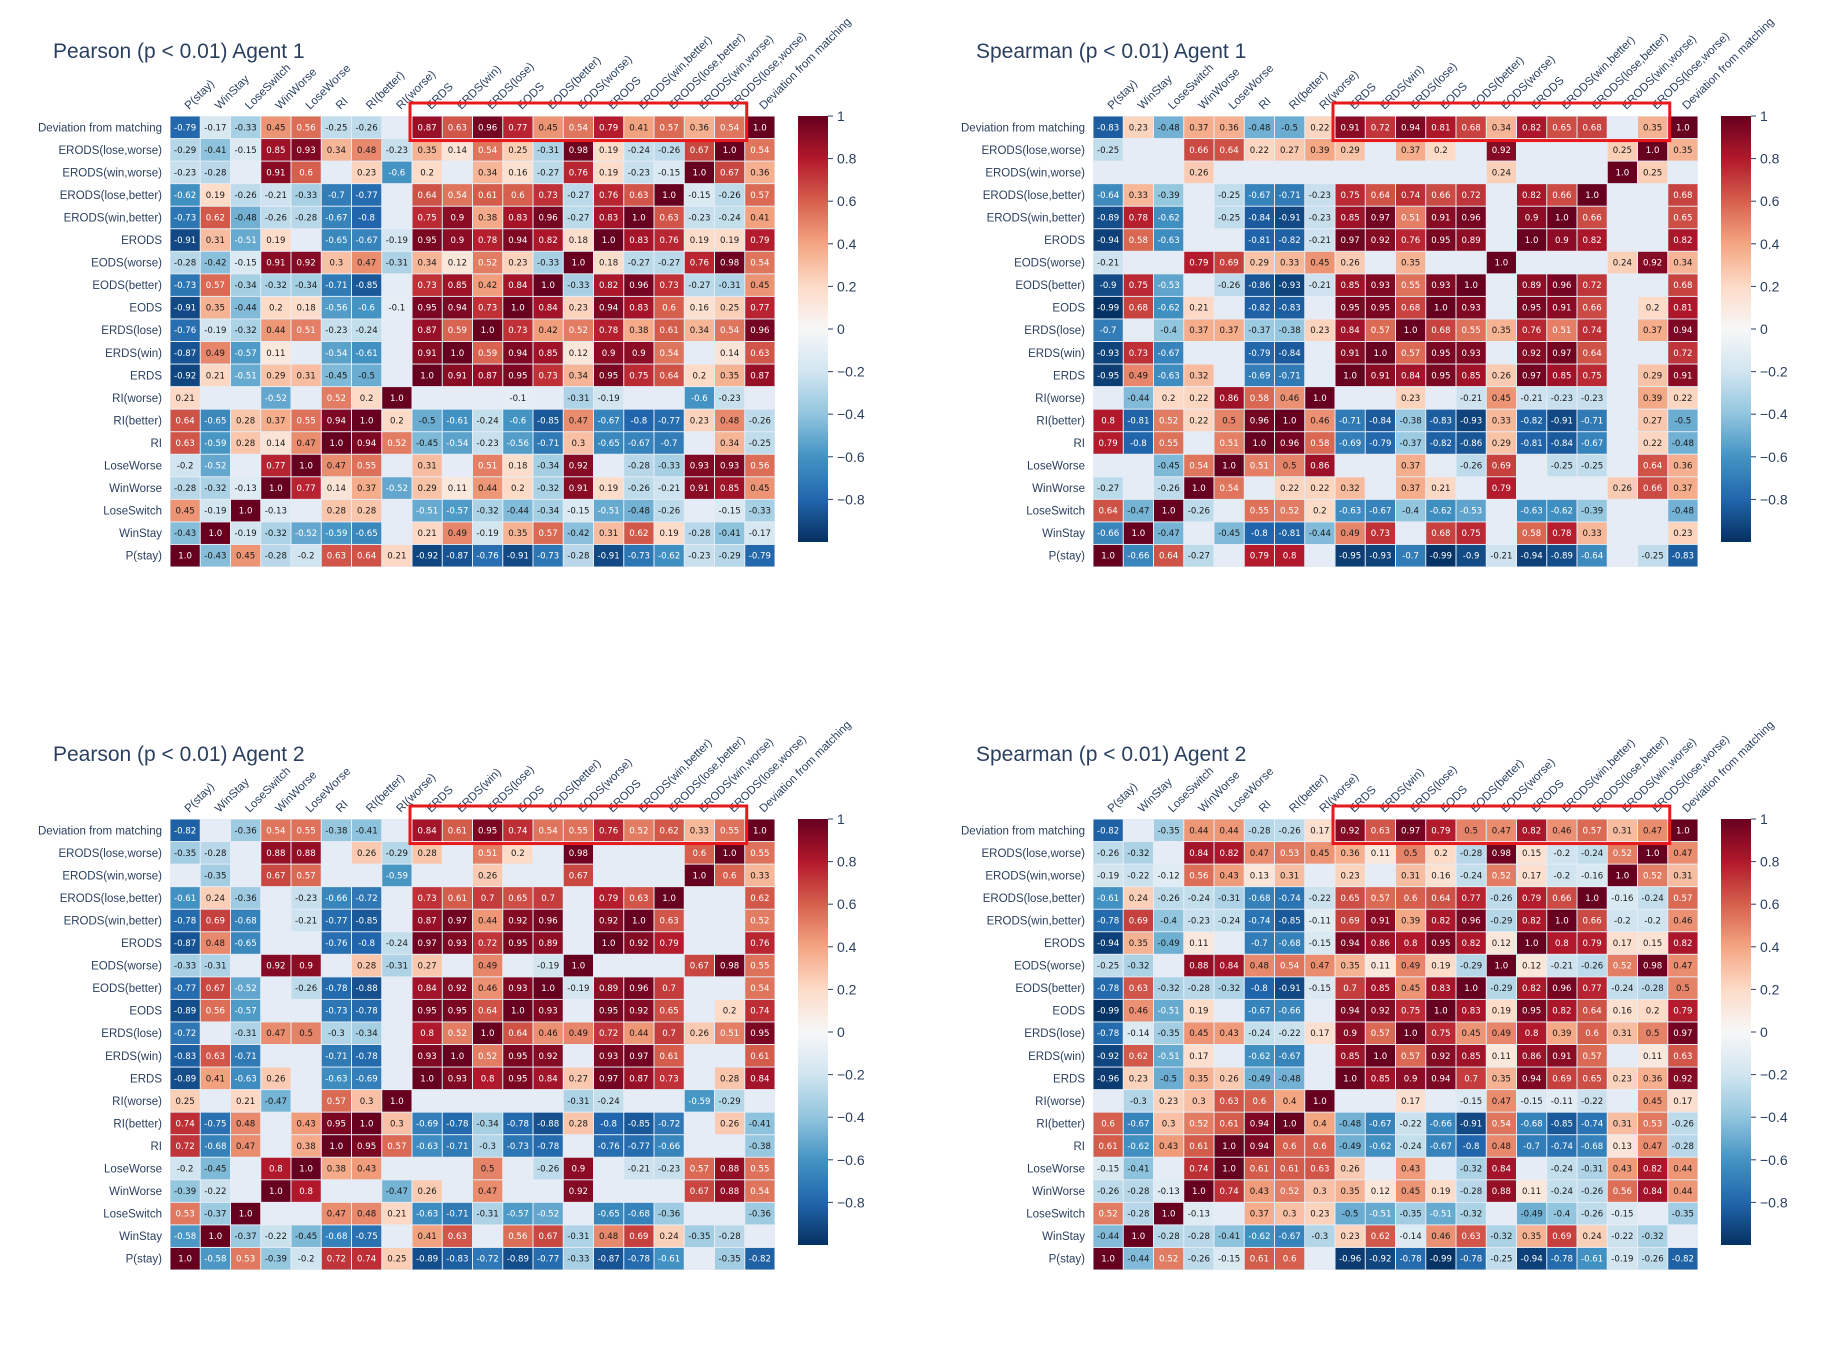 The width and height of the screenshot is (1828, 1347). What do you see at coordinates (608, 989) in the screenshot?
I see `cell-value-label: 0.89` at bounding box center [608, 989].